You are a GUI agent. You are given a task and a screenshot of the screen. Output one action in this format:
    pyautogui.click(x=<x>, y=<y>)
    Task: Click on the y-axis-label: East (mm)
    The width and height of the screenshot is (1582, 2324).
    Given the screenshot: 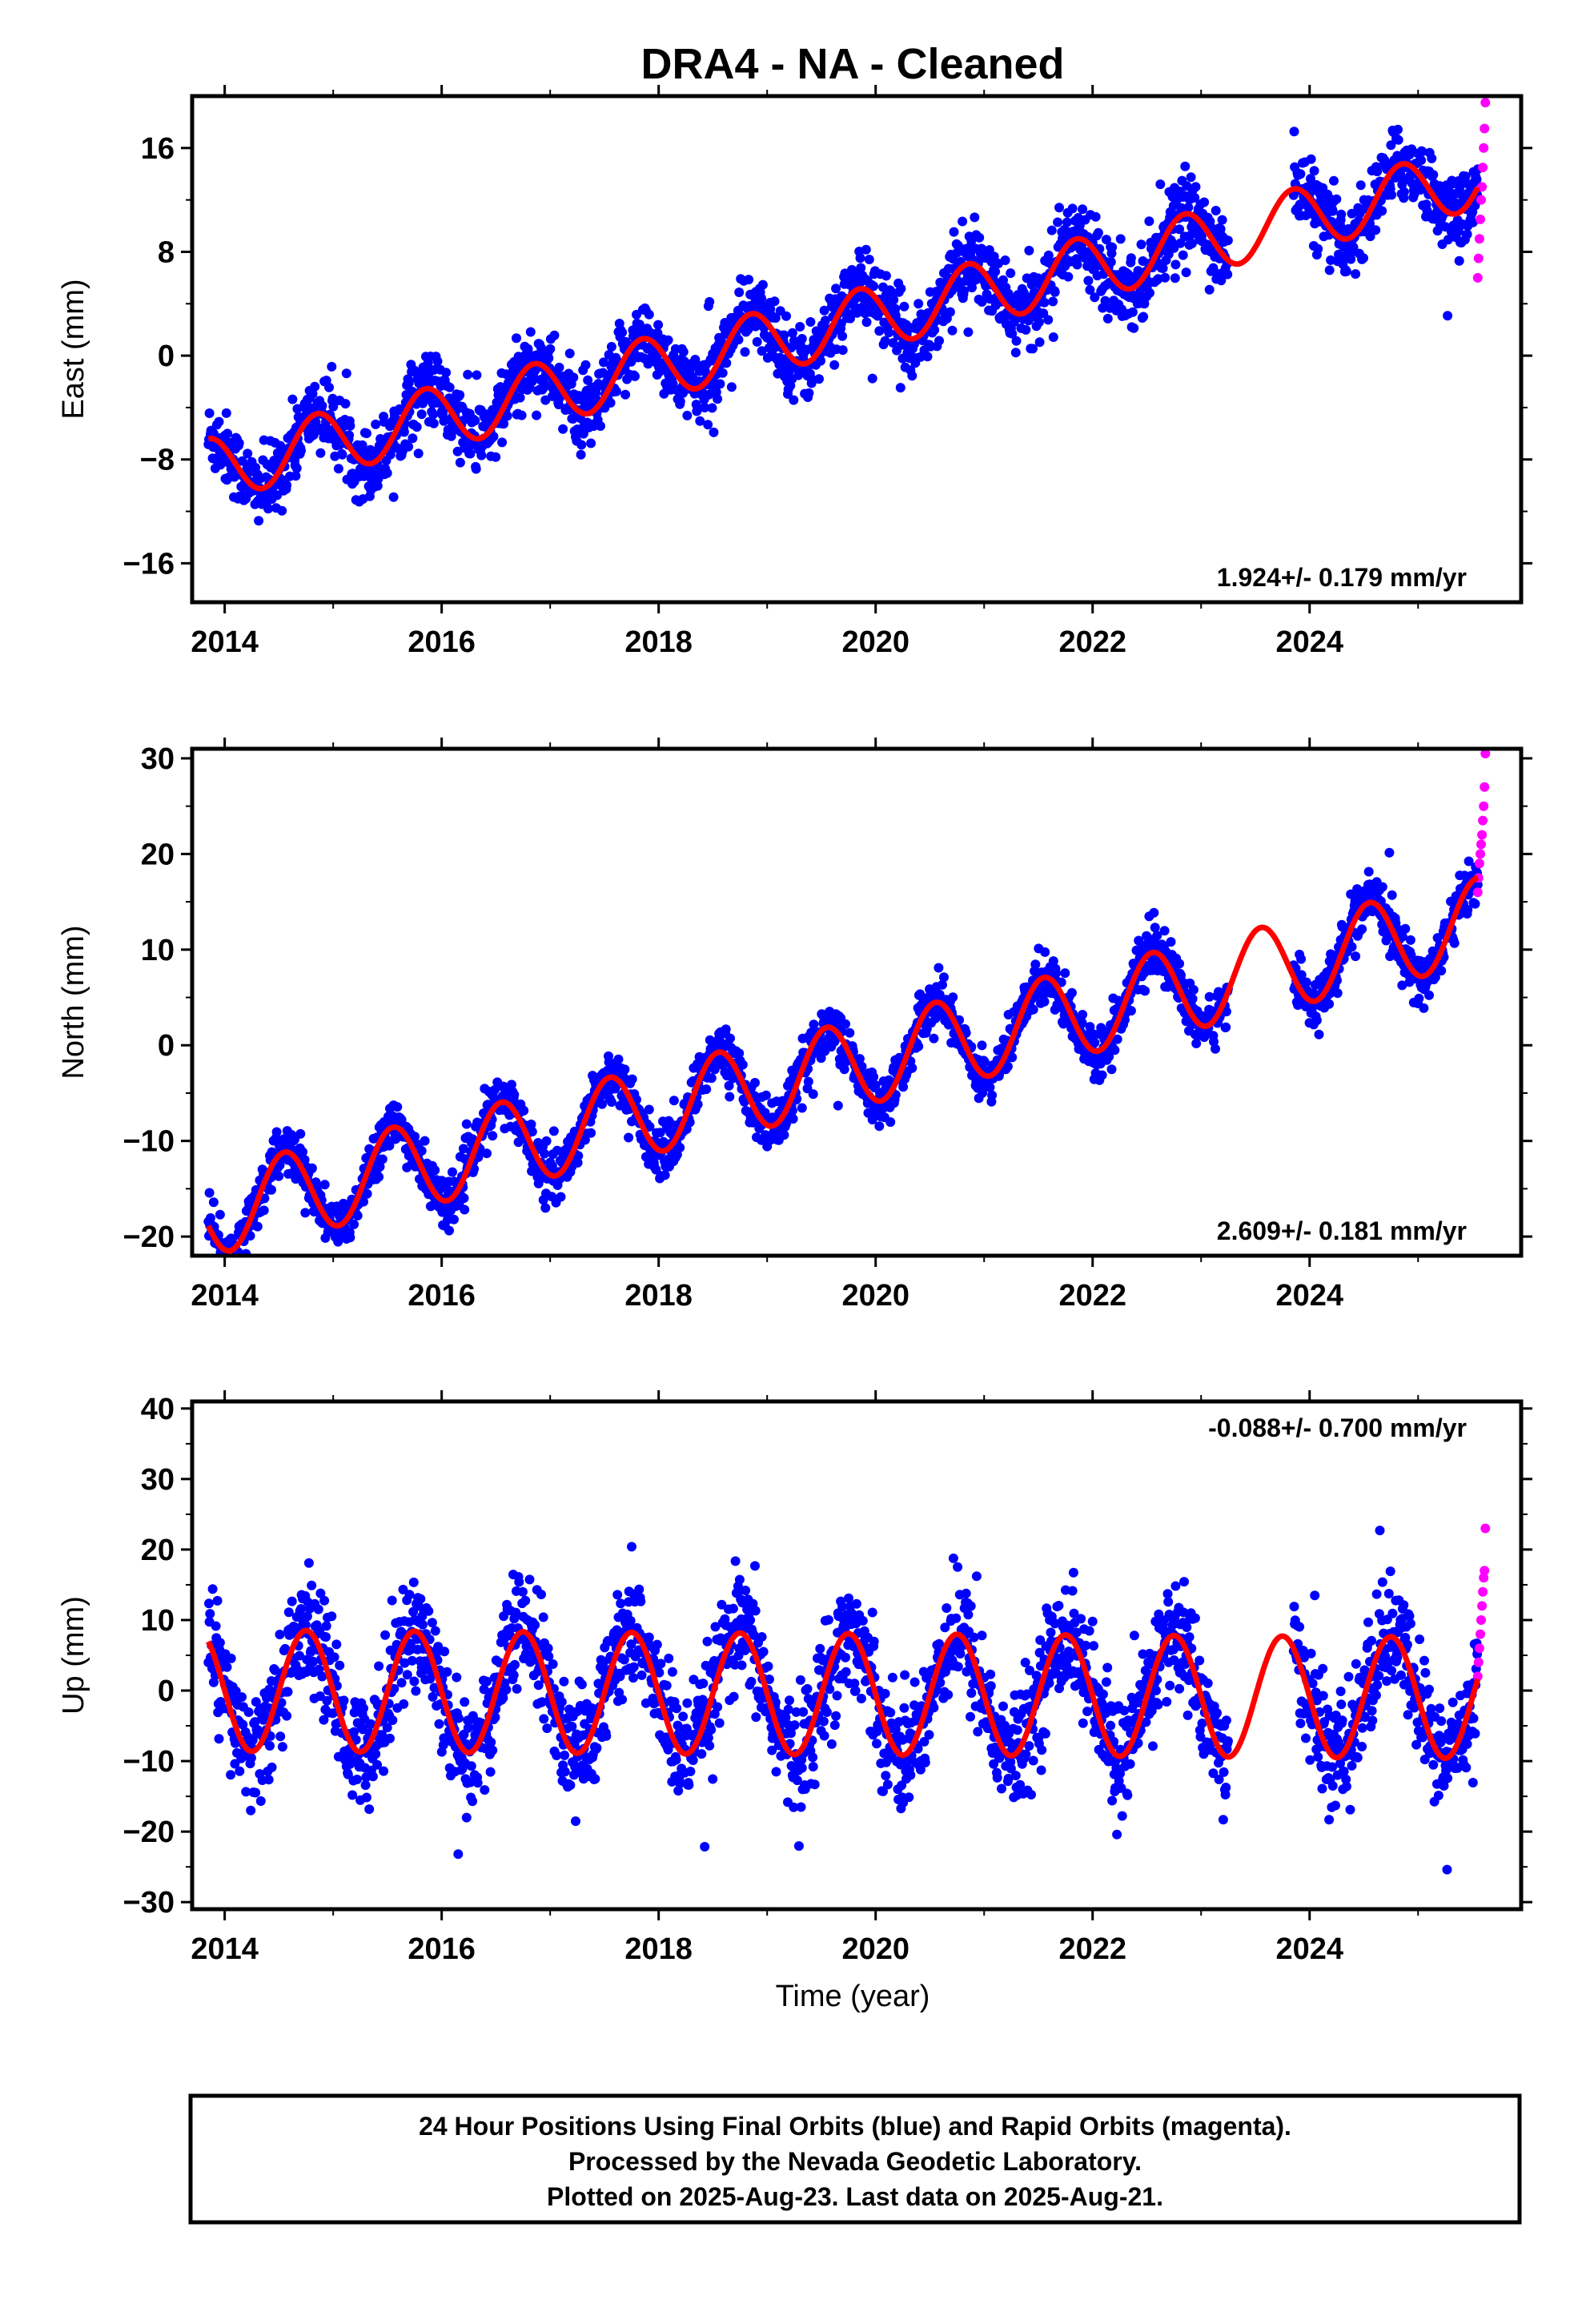 What is the action you would take?
    pyautogui.click(x=74, y=349)
    